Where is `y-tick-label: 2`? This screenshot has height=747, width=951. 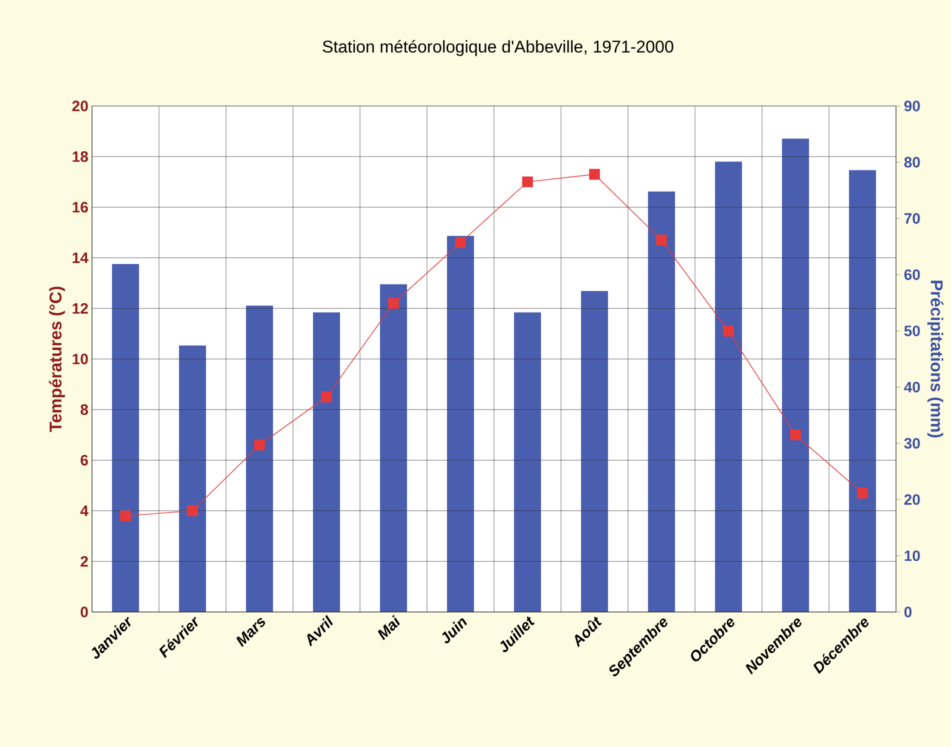 y-tick-label: 2 is located at coordinates (84, 561).